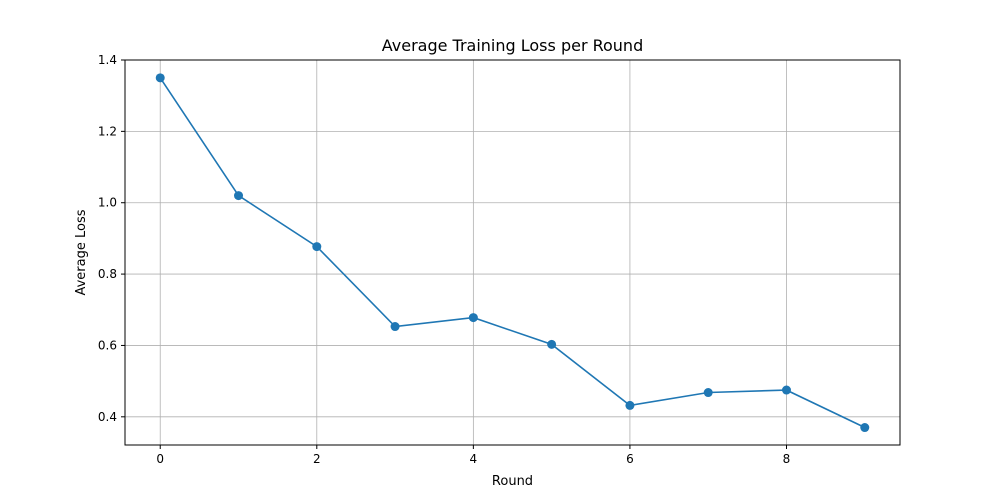 The width and height of the screenshot is (1000, 500). What do you see at coordinates (787, 459) in the screenshot?
I see `x-tick-label: 8` at bounding box center [787, 459].